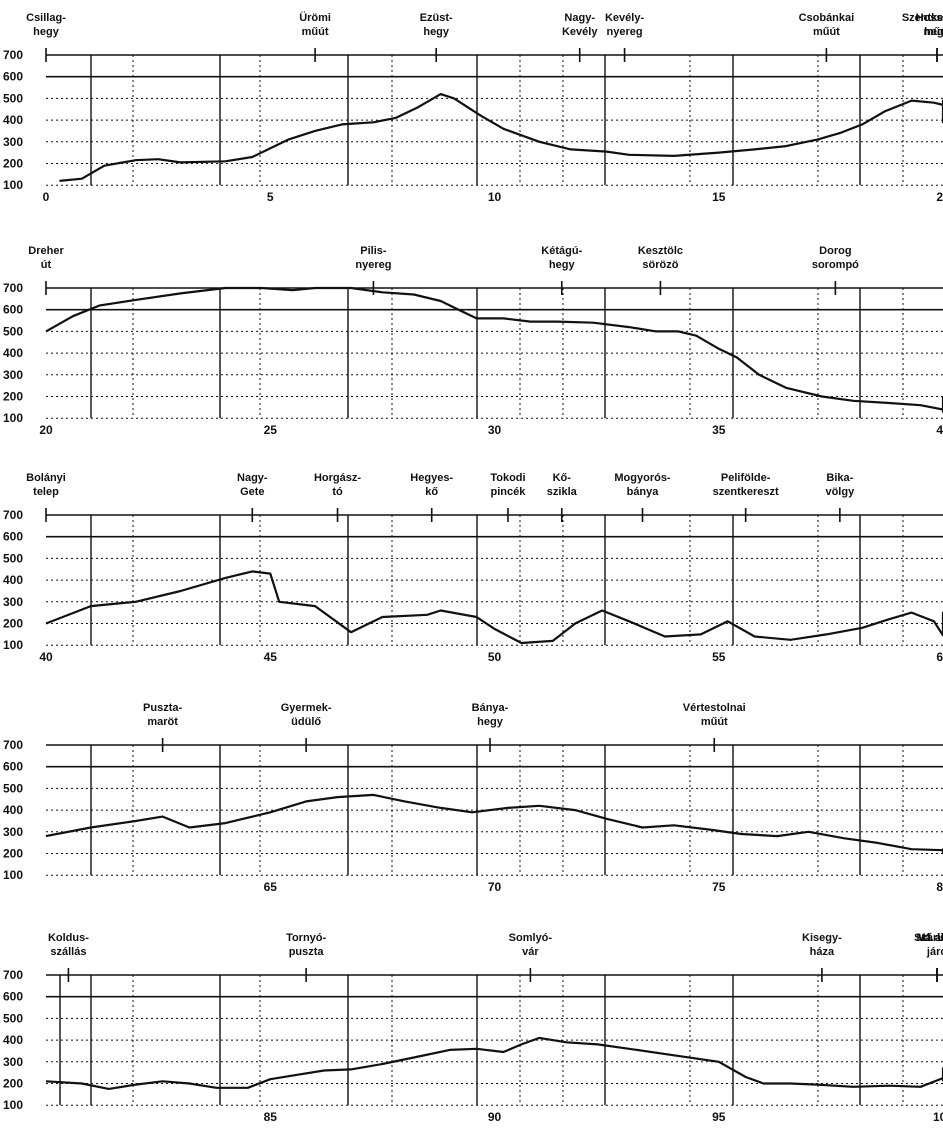 The width and height of the screenshot is (943, 1138). I want to click on waypoint-label: szállás, so click(68, 952).